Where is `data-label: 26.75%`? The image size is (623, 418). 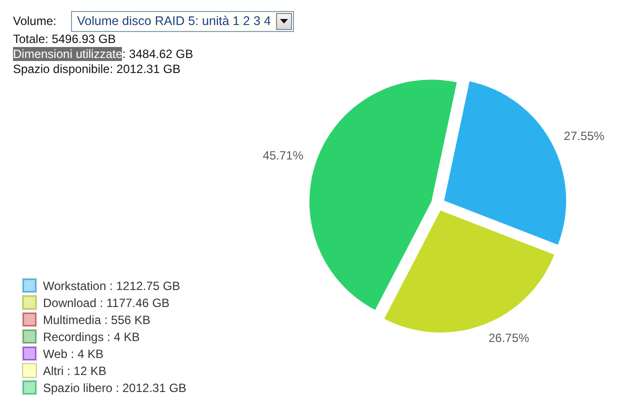
data-label: 26.75% is located at coordinates (509, 337).